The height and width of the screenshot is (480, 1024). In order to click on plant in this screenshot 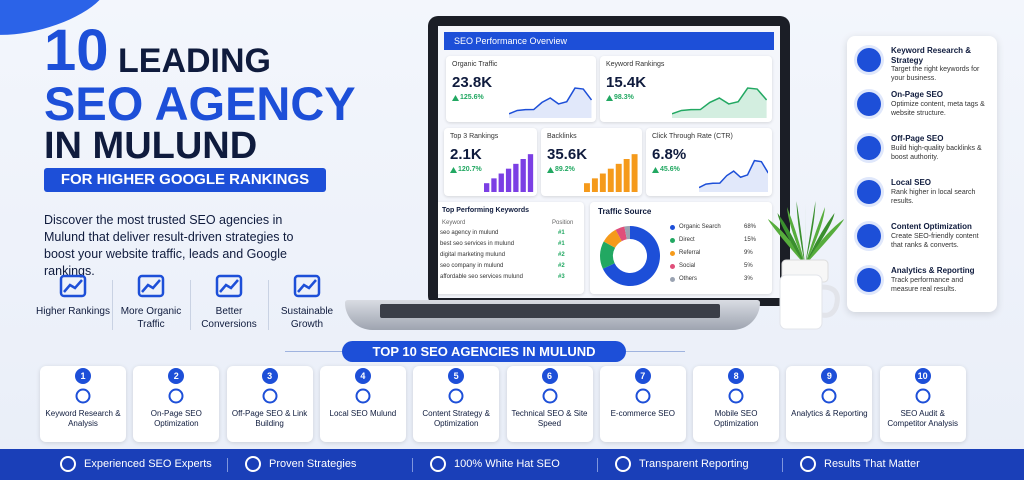, I will do `click(806, 262)`.